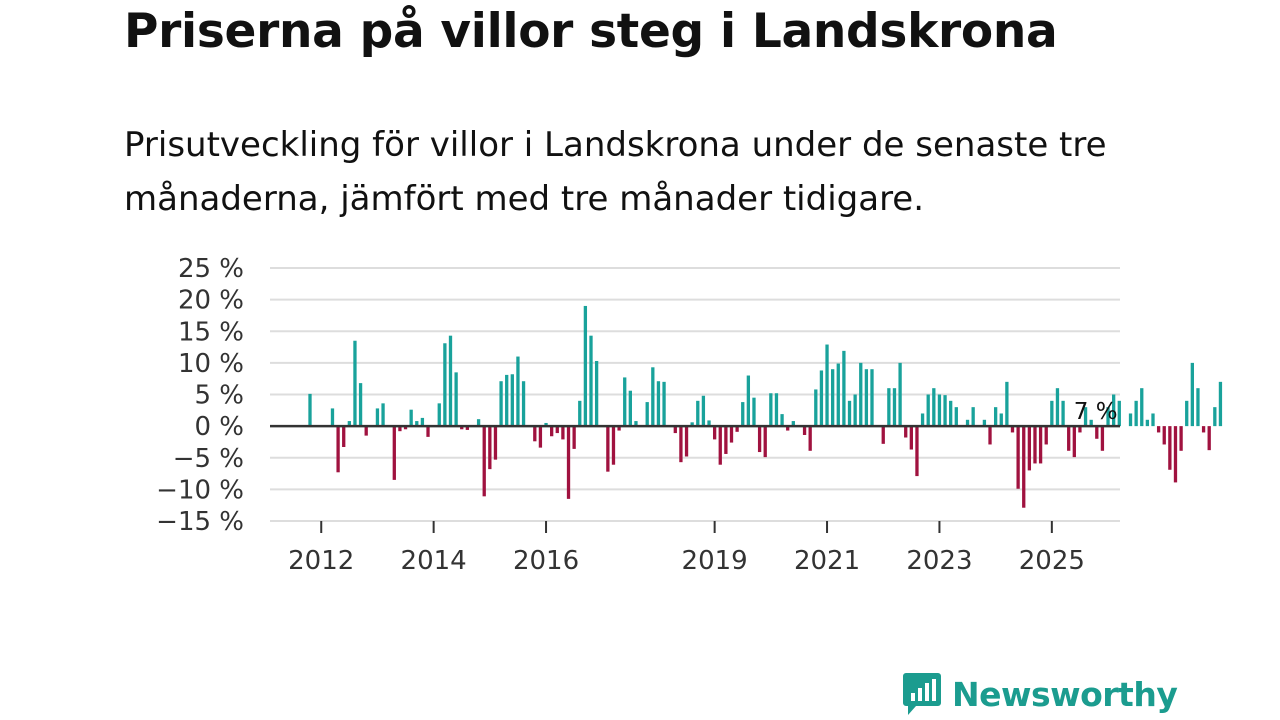 This screenshot has width=1280, height=720. I want to click on x-tick-label: 2021, so click(827, 561).